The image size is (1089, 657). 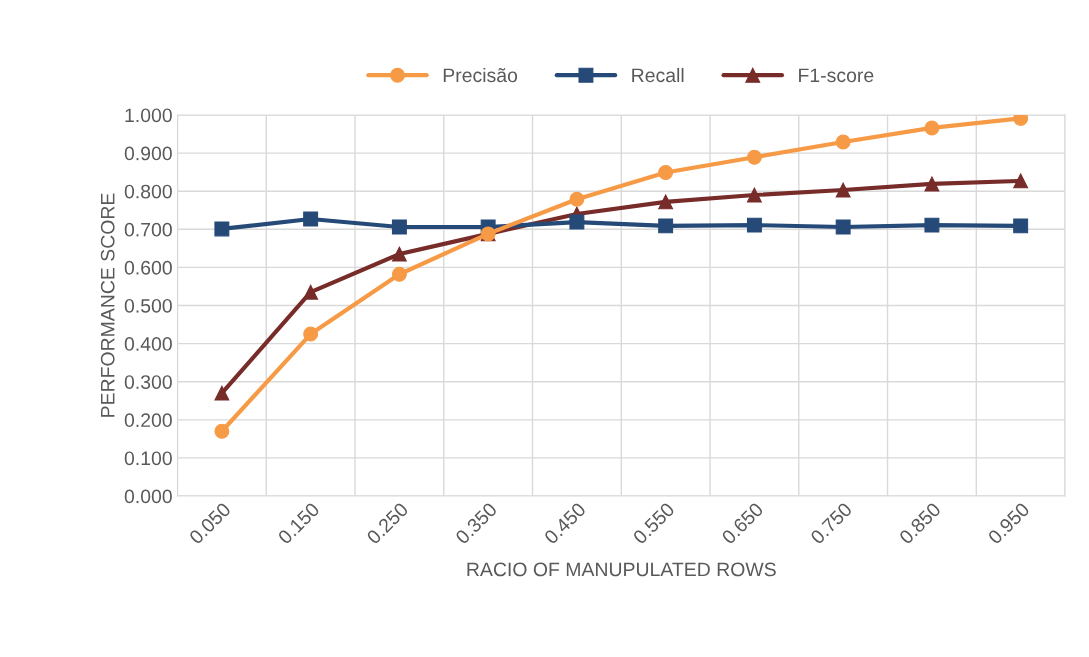 I want to click on y-tick-label: 0.700, so click(x=148, y=229).